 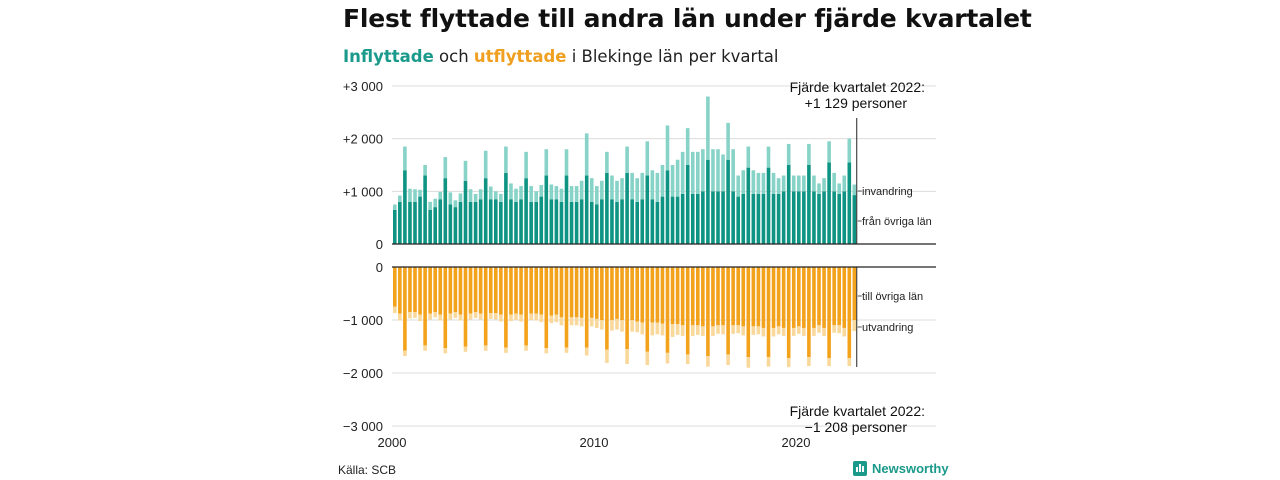 I want to click on series-label-till-ovriga-lan: till övriga län, so click(x=892, y=297).